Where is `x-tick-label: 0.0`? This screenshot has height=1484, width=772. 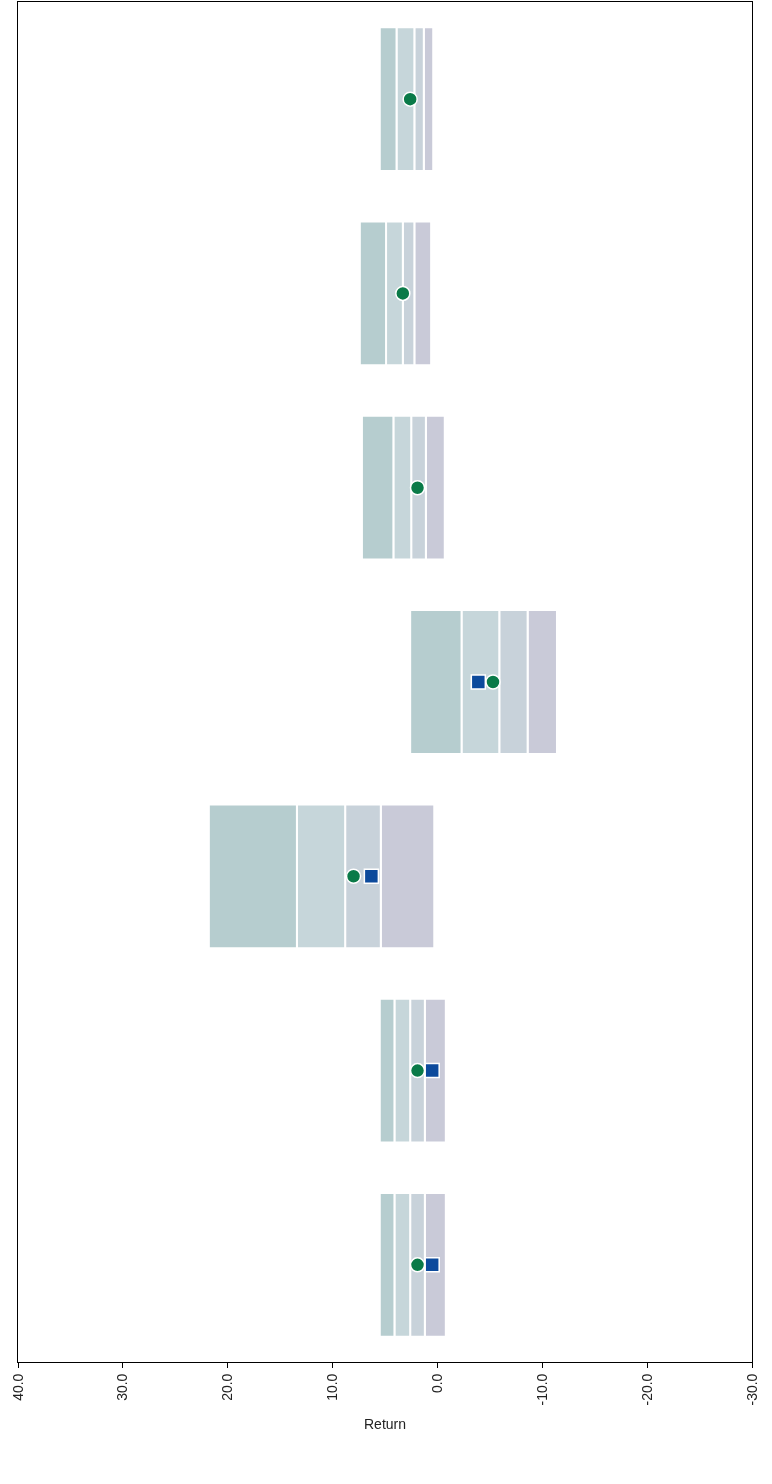
x-tick-label: 0.0 is located at coordinates (436, 1383).